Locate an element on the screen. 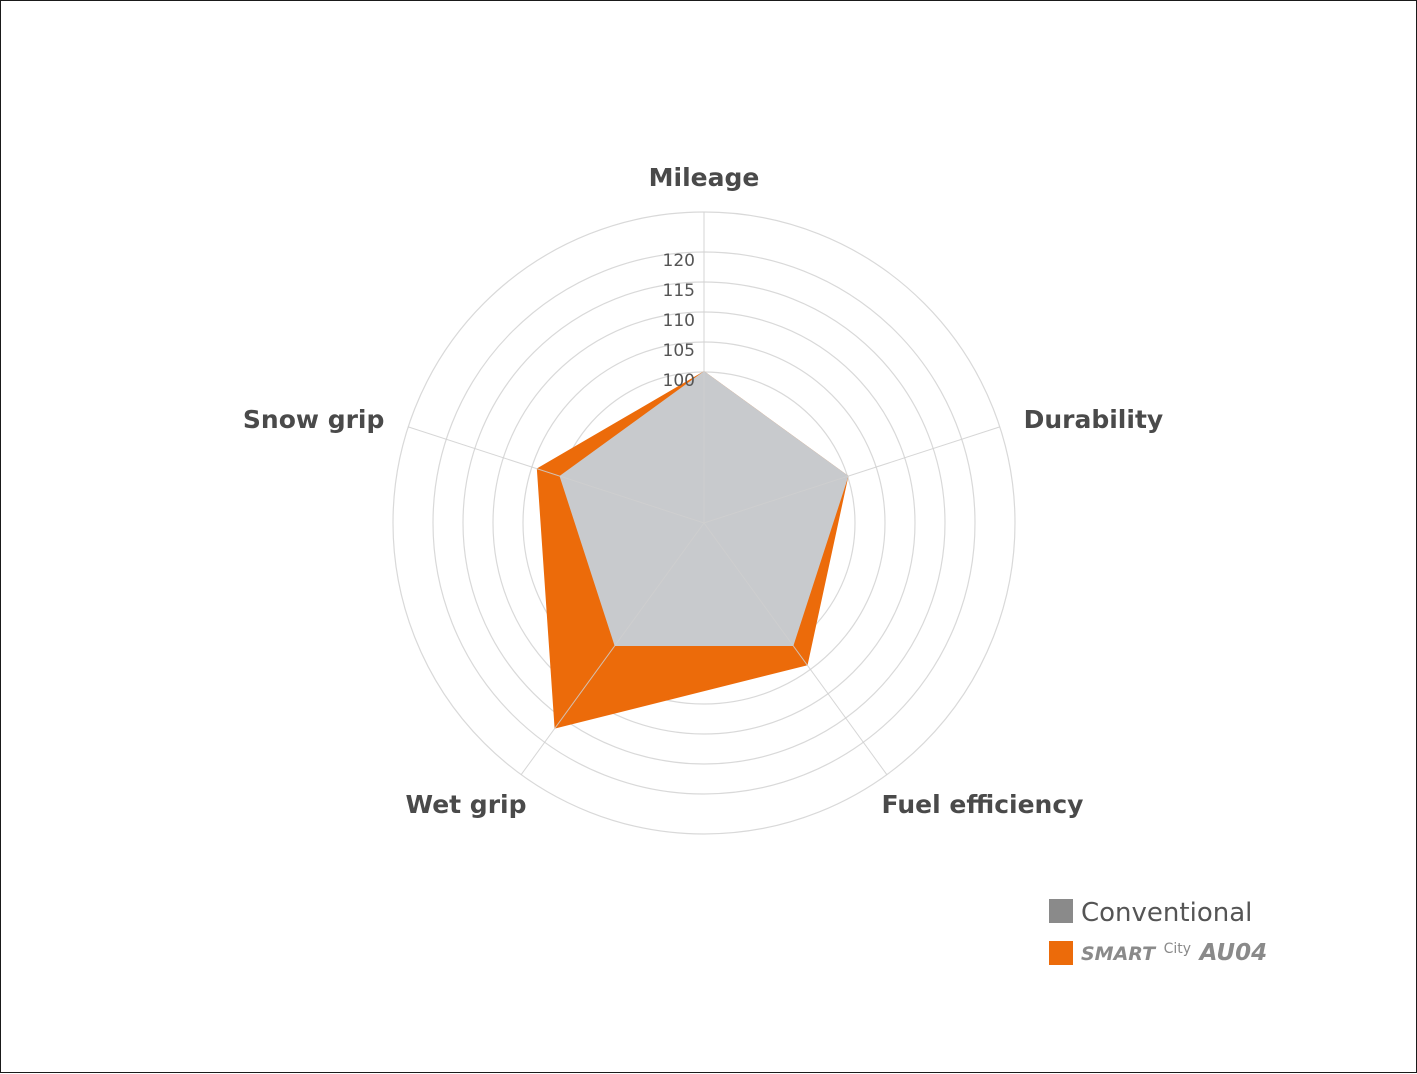  tick-label: 115 is located at coordinates (679, 291).